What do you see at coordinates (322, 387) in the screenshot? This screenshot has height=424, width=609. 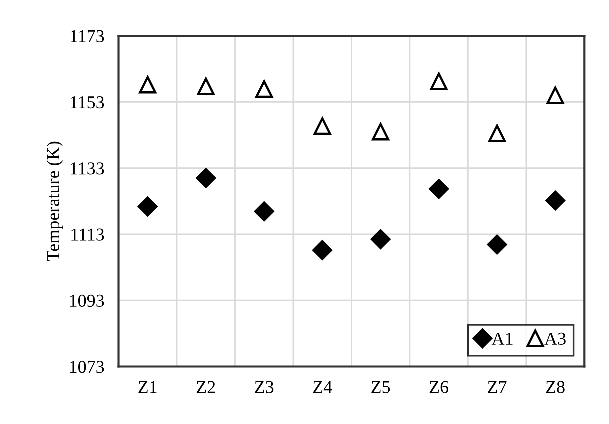 I see `x-tick-label: Z4` at bounding box center [322, 387].